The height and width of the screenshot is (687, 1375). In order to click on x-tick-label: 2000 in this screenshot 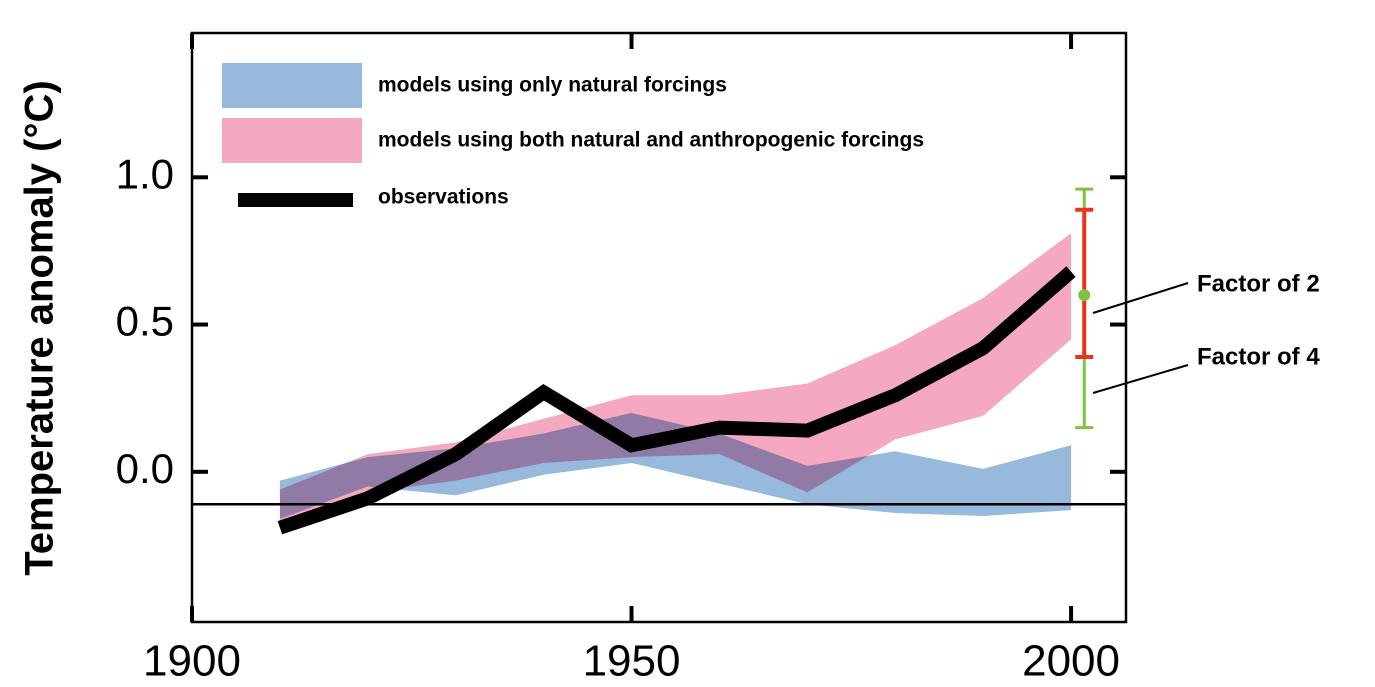, I will do `click(1071, 661)`.